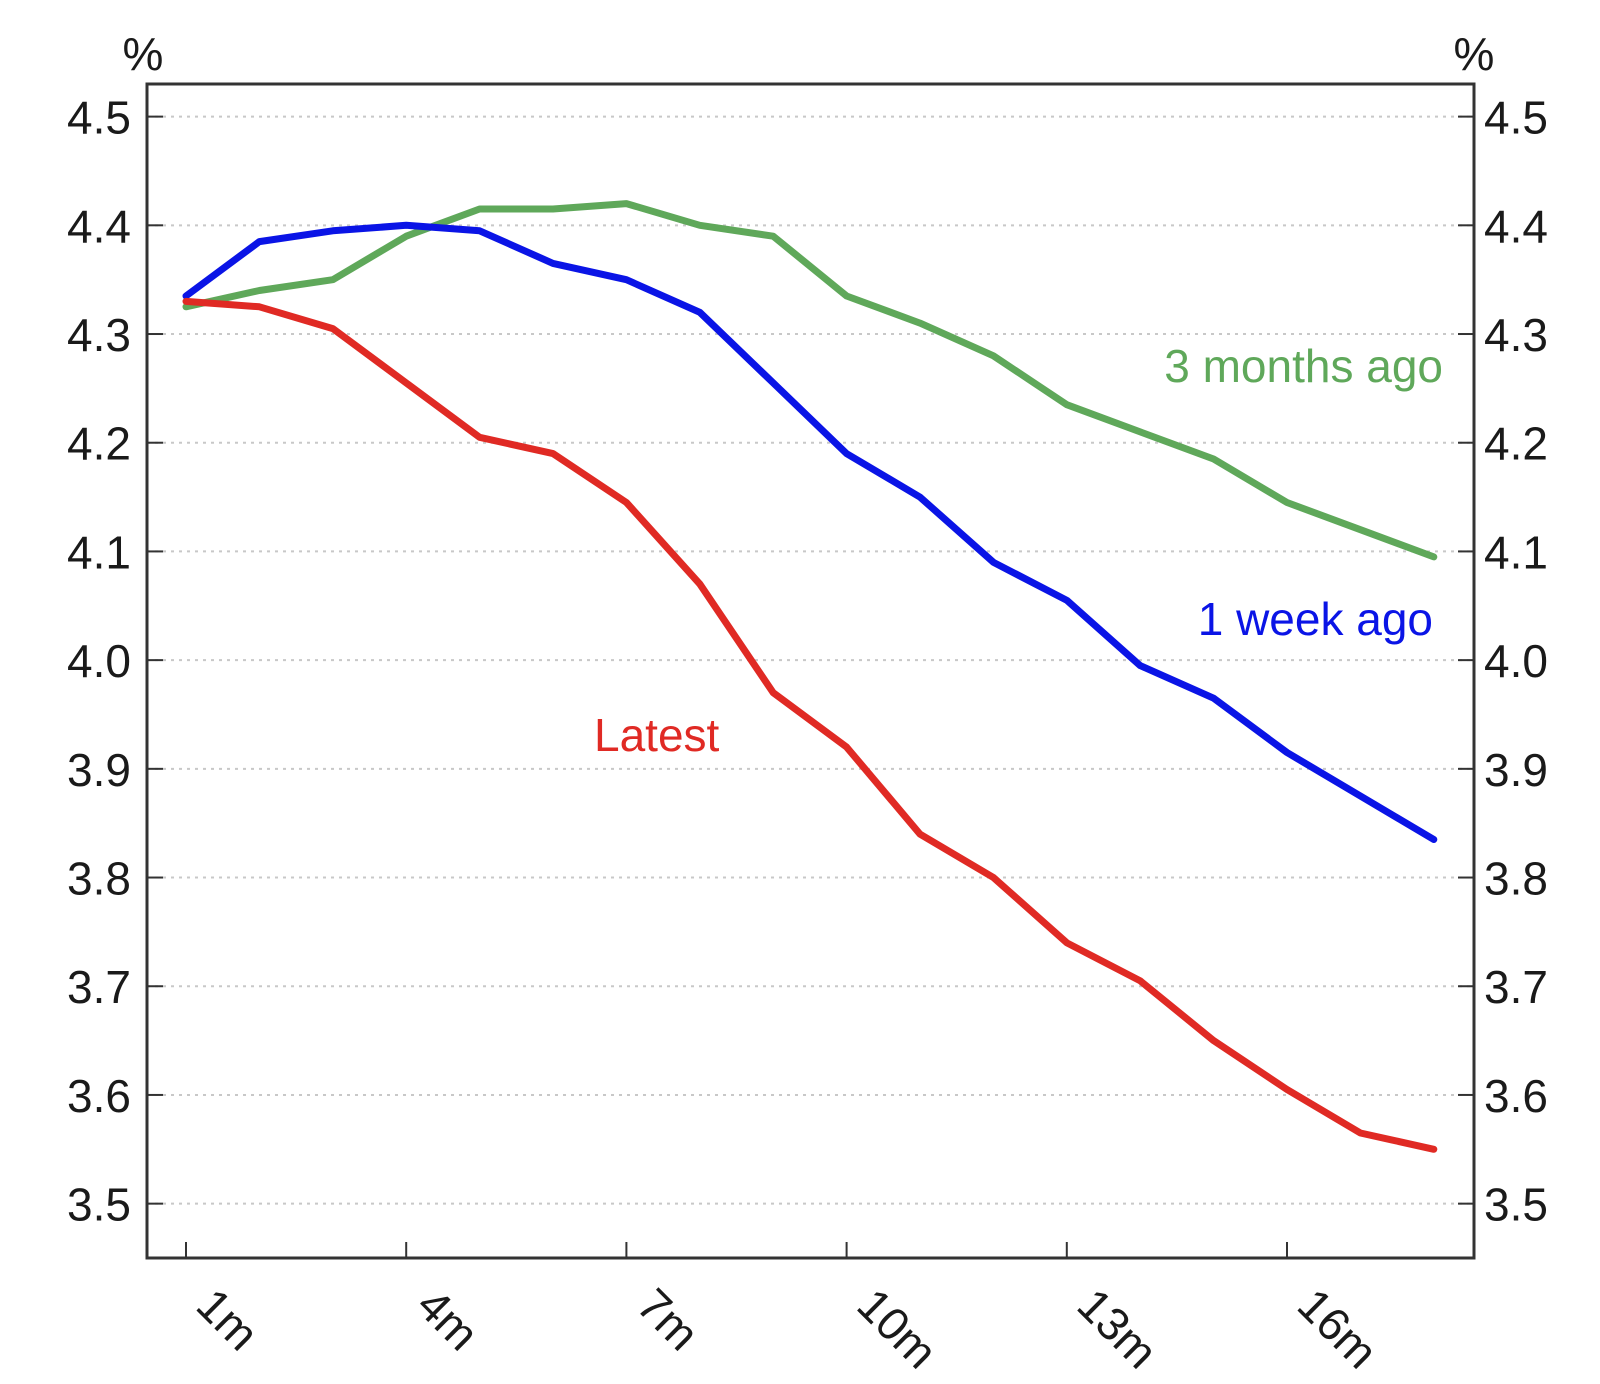  I want to click on y-tick-label-right: 3.7, so click(1516, 987).